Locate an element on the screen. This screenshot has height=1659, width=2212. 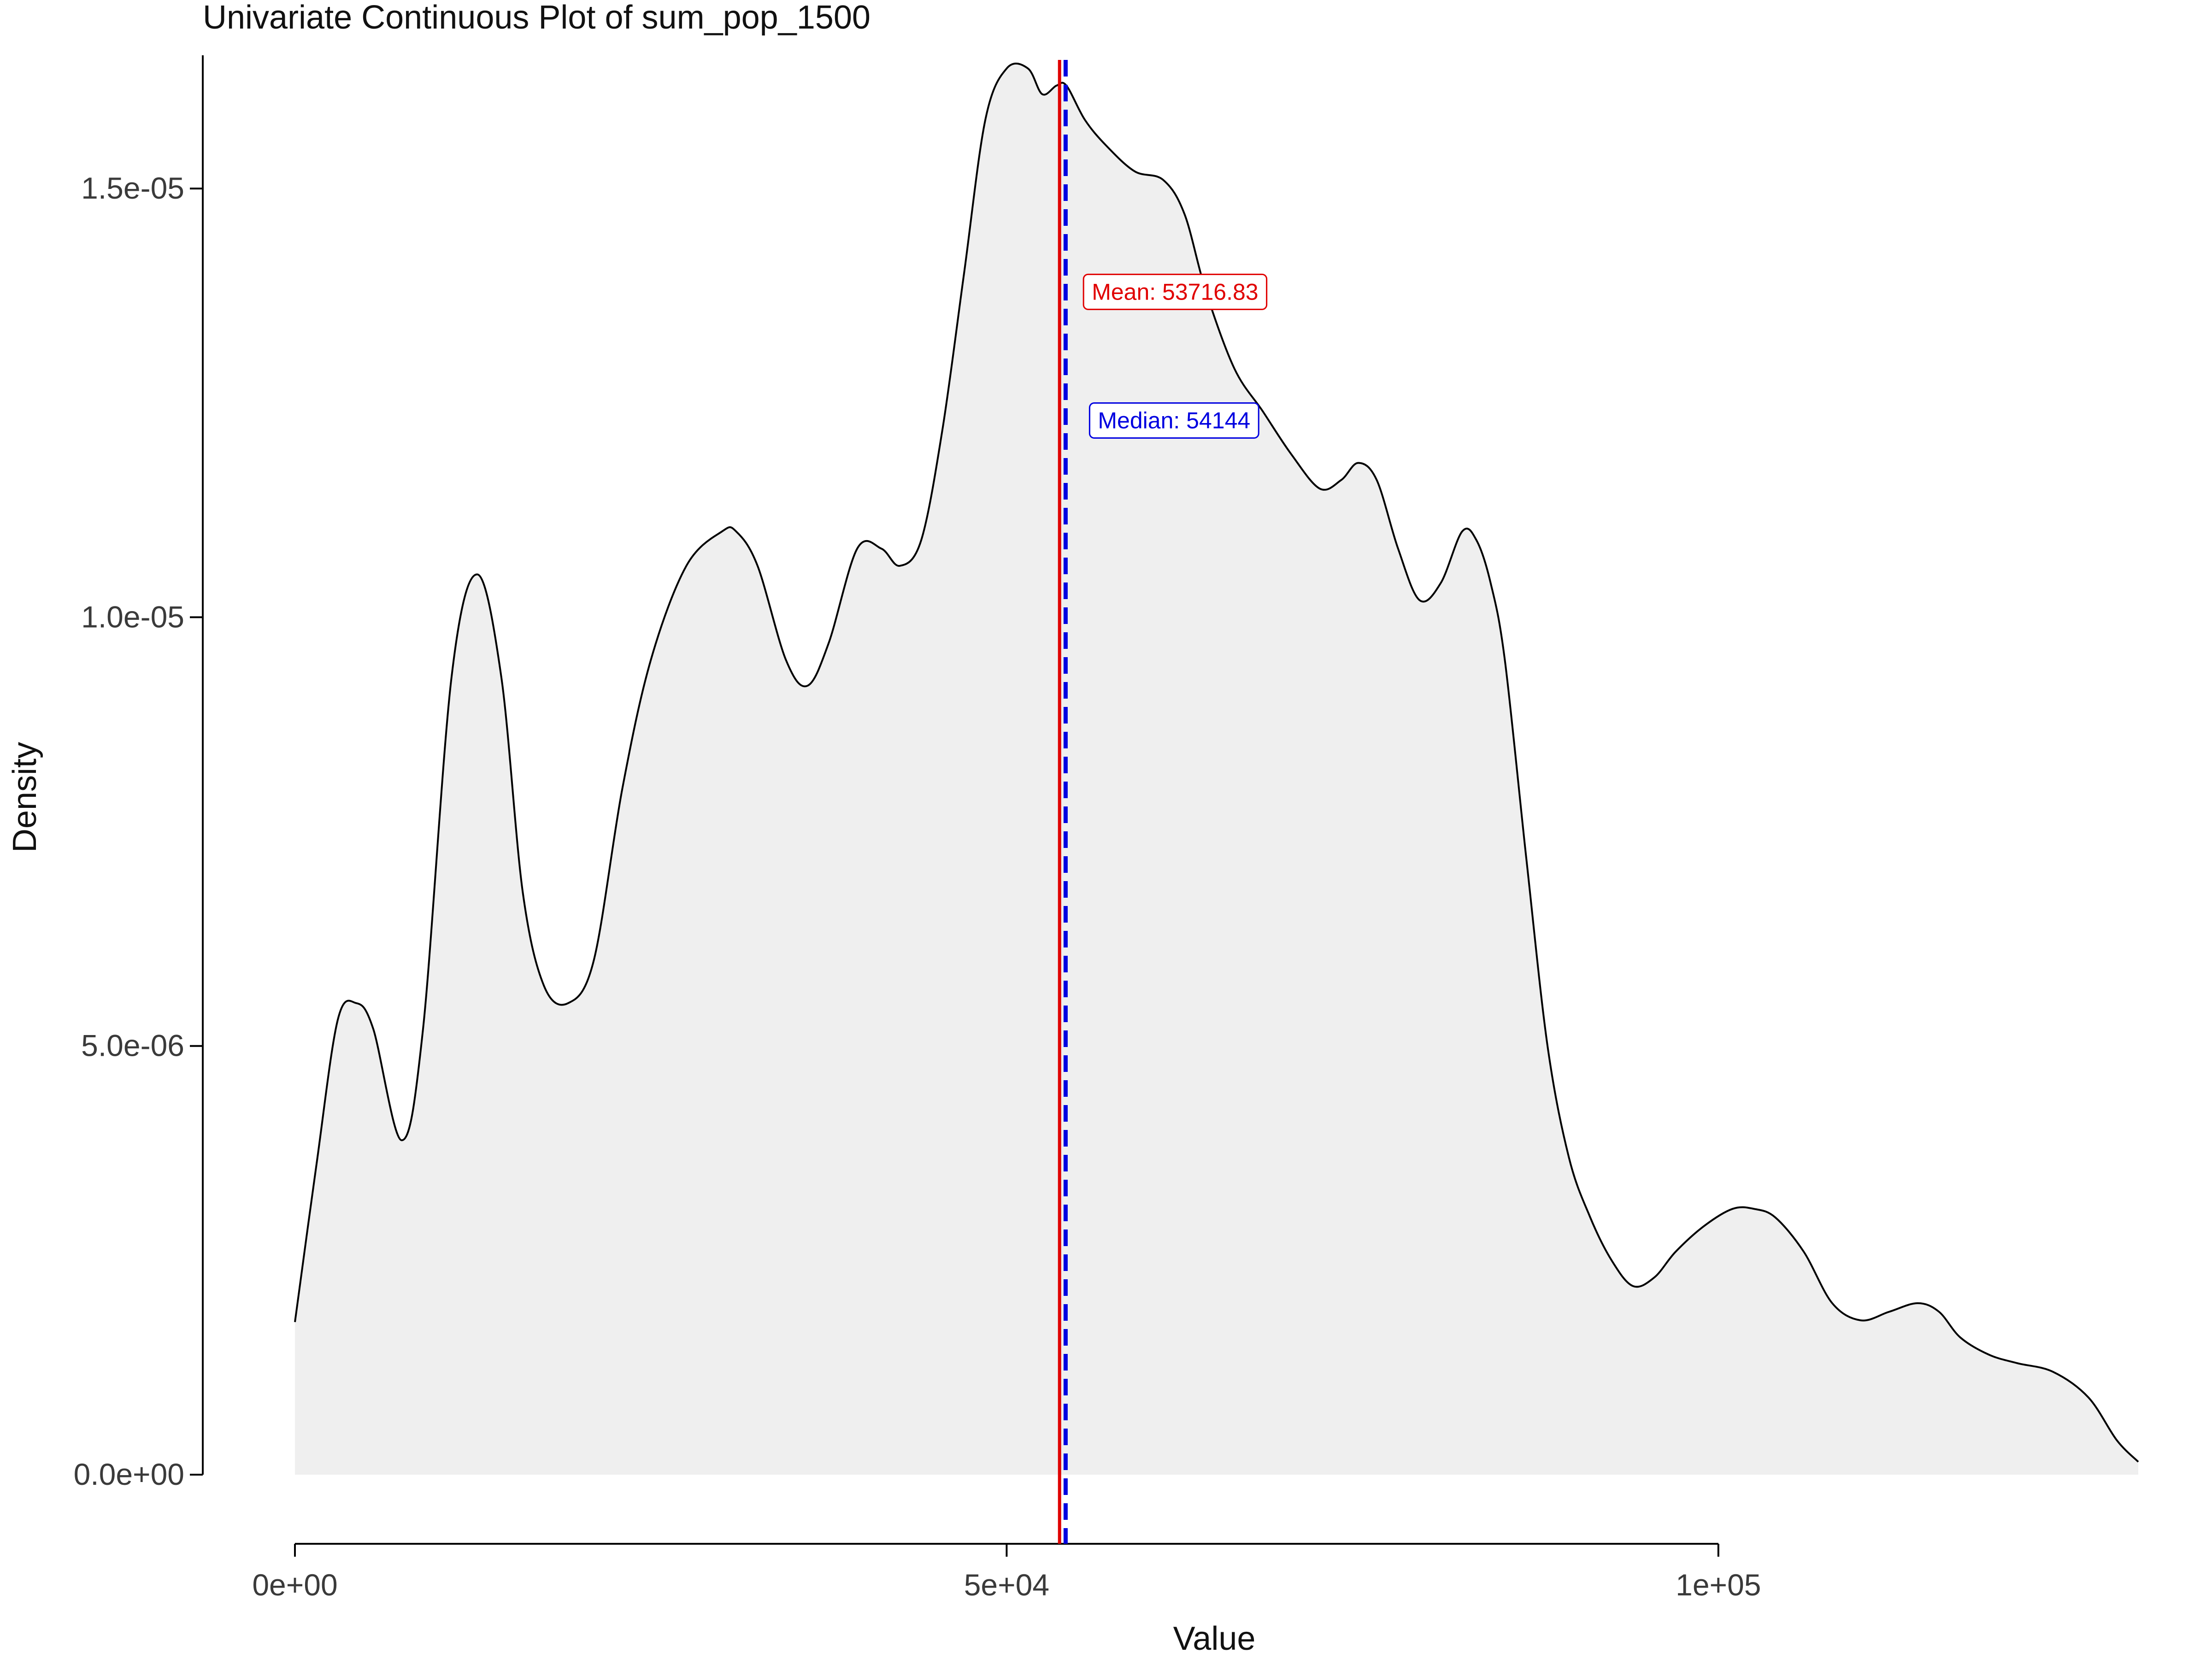
y-tick-label: 1.5e-05 is located at coordinates (132, 188).